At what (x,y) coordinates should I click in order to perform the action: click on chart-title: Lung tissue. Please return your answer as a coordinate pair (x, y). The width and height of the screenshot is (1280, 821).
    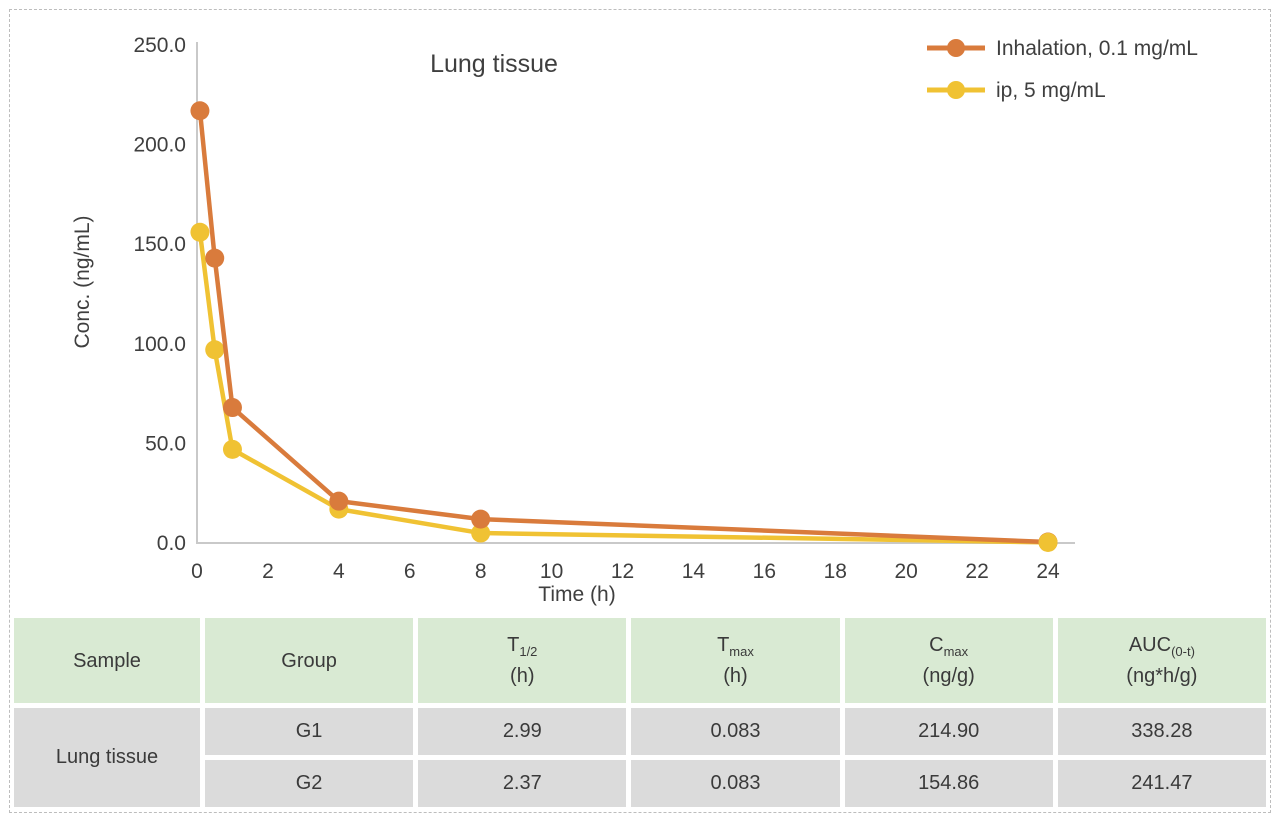
    Looking at the image, I should click on (494, 64).